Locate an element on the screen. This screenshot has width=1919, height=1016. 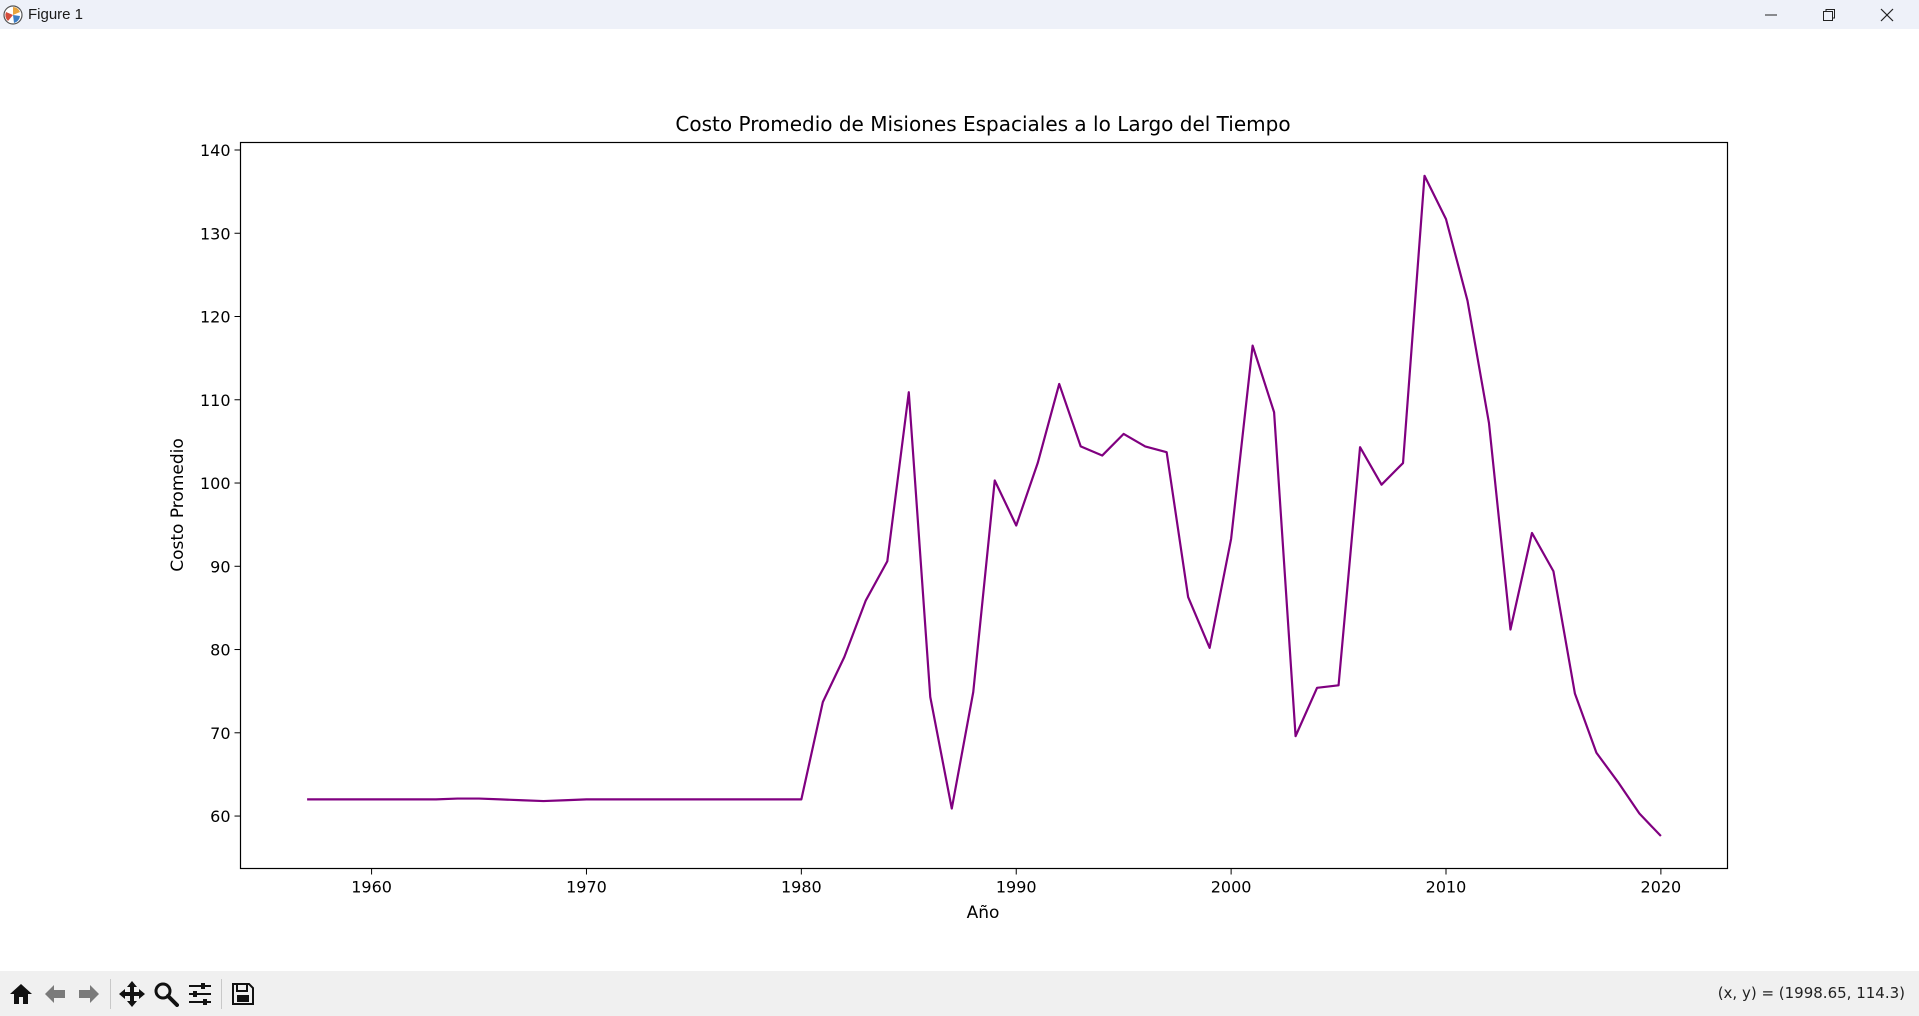
y-tick-label: 110 is located at coordinates (215, 400).